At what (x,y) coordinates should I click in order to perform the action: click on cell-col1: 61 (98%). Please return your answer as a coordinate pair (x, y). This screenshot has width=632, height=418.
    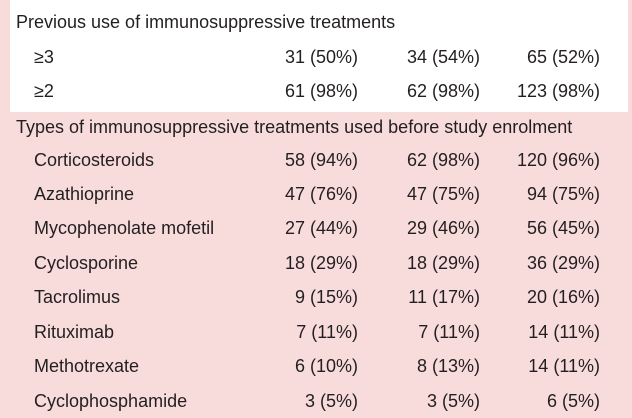
    Looking at the image, I should click on (321, 91).